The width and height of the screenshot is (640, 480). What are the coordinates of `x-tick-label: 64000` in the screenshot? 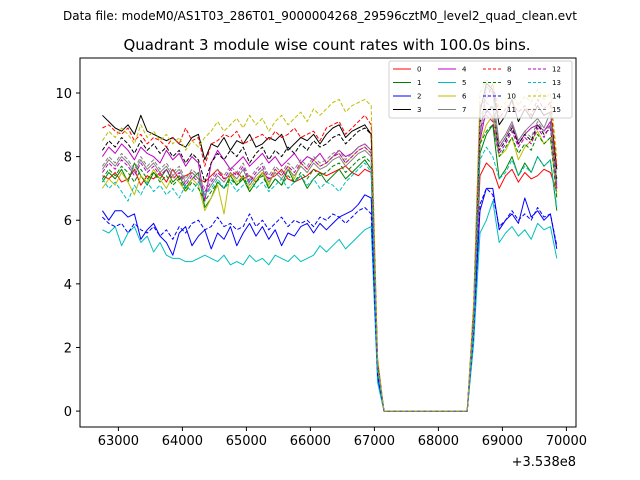 It's located at (182, 441).